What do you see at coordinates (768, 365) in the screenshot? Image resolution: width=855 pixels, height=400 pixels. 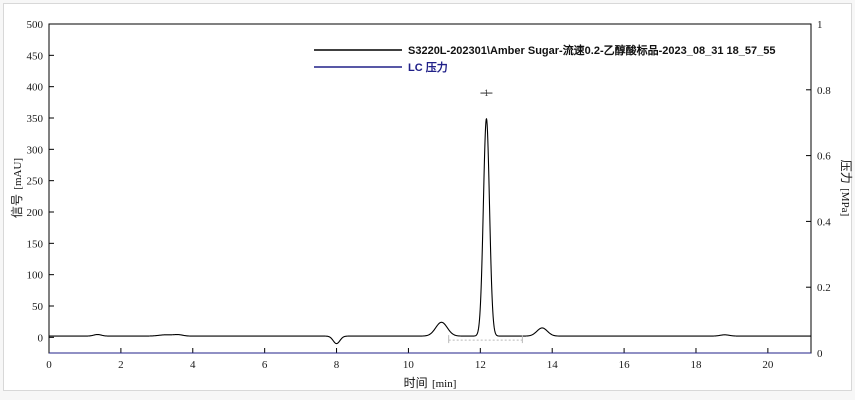 I see `x-axis-tick-label: 20` at bounding box center [768, 365].